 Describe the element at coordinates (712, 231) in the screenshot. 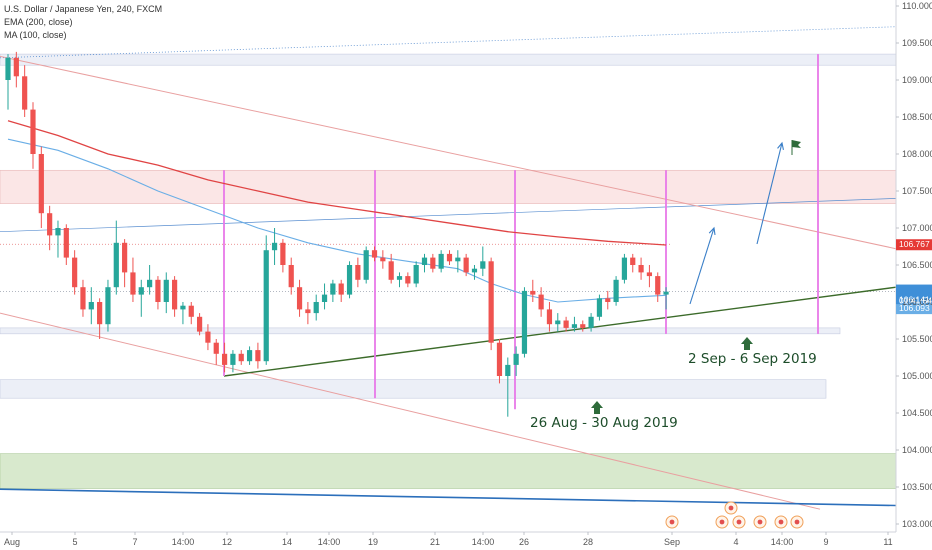

I see `arrow-first-head` at that location.